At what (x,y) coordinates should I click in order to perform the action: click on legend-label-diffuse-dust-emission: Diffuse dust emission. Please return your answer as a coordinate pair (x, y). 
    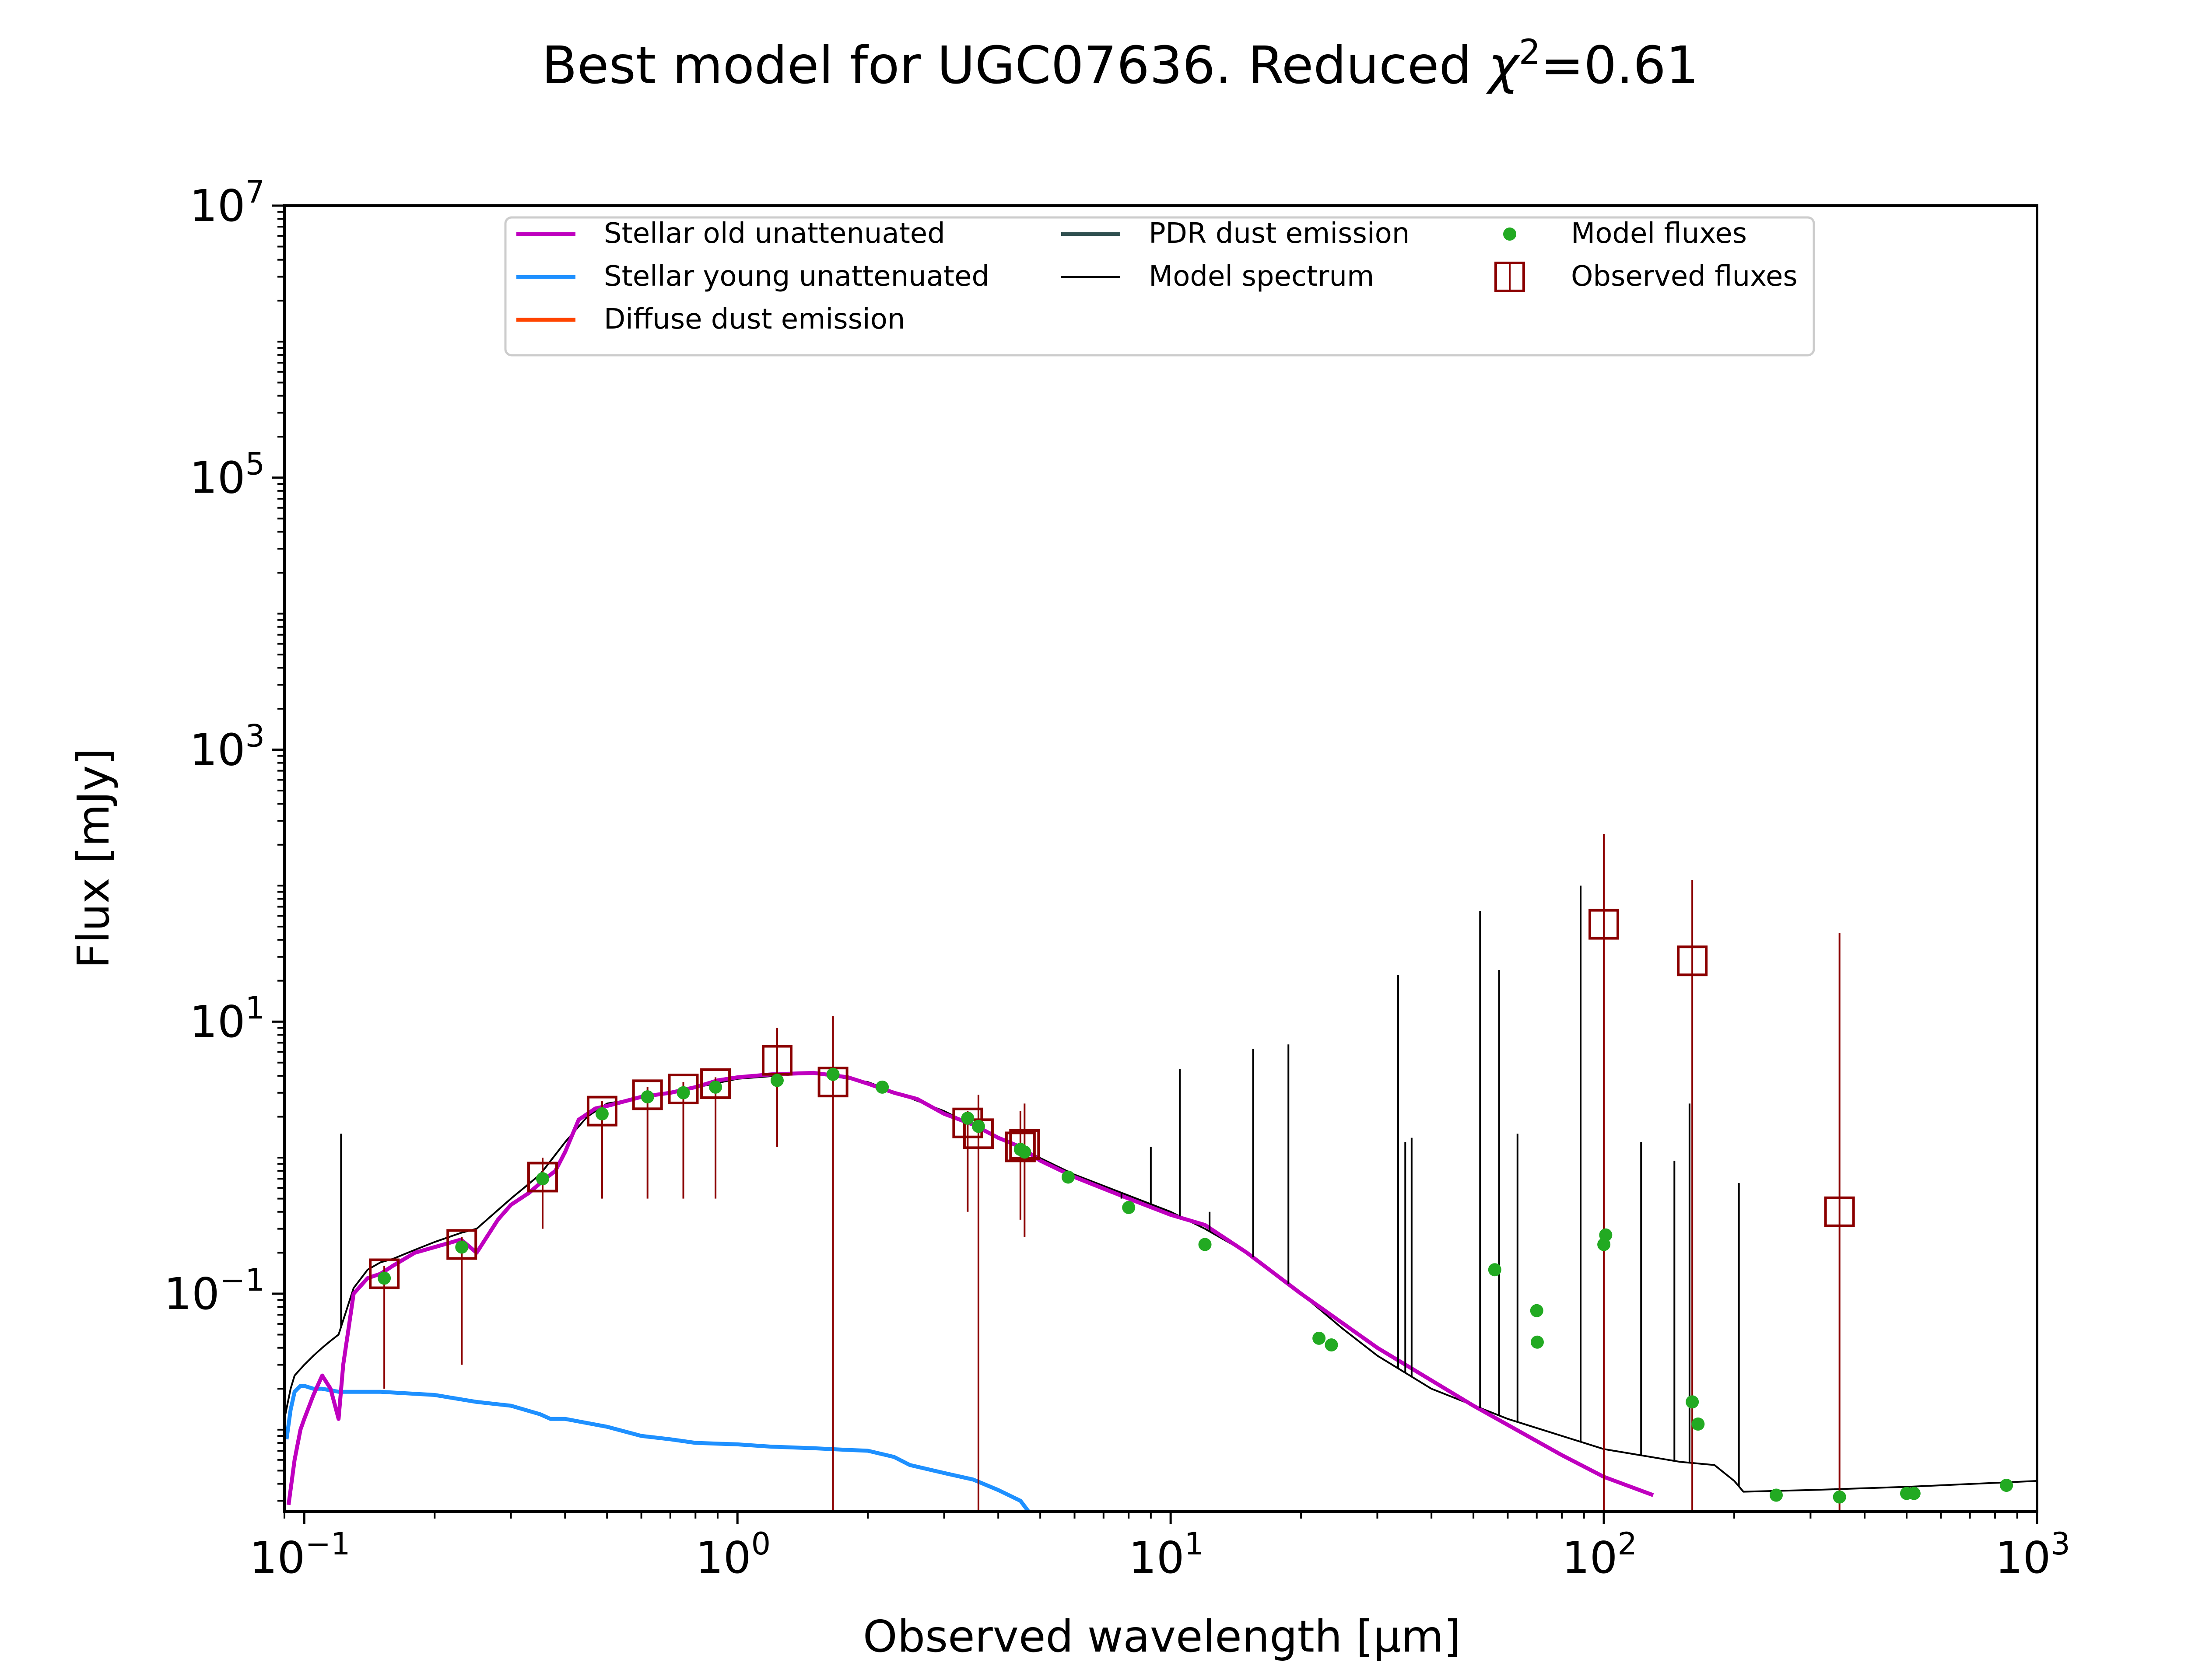
    Looking at the image, I should click on (755, 319).